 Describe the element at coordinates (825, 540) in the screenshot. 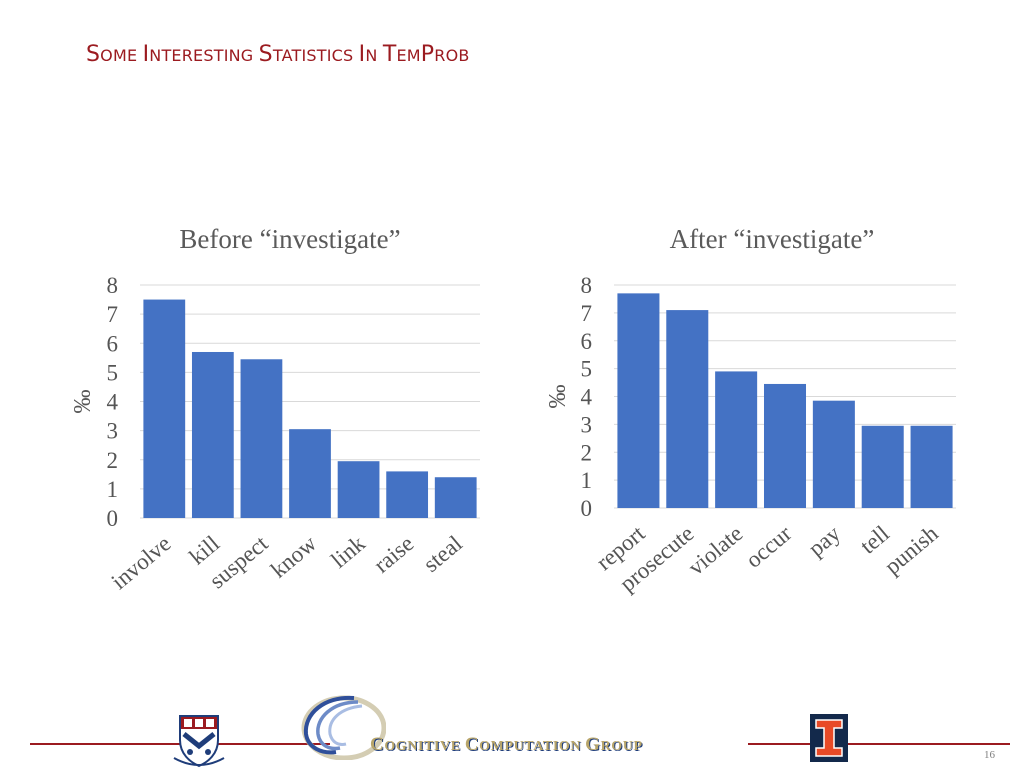

I see `x-category-label: pay` at that location.